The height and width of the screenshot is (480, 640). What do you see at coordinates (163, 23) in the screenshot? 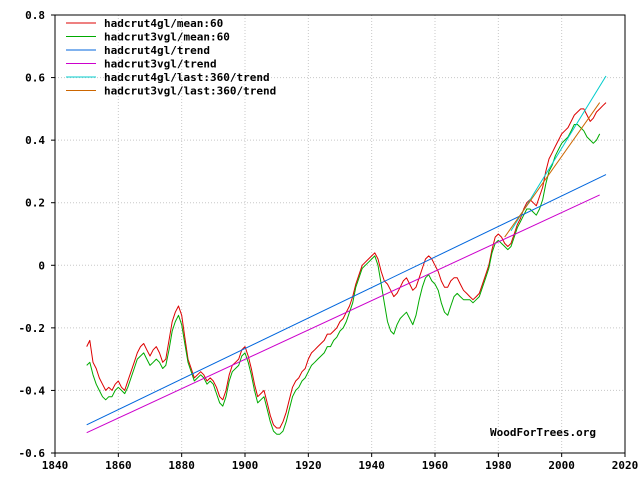
I see `legend-label-0: hadcrut4gl/mean:60` at bounding box center [163, 23].